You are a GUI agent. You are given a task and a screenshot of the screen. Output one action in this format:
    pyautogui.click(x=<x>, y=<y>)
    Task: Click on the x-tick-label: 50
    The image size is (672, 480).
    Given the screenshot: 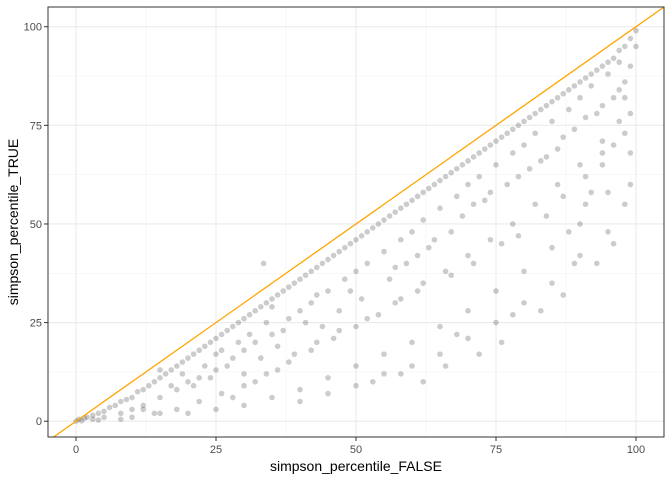 What is the action you would take?
    pyautogui.click(x=356, y=450)
    